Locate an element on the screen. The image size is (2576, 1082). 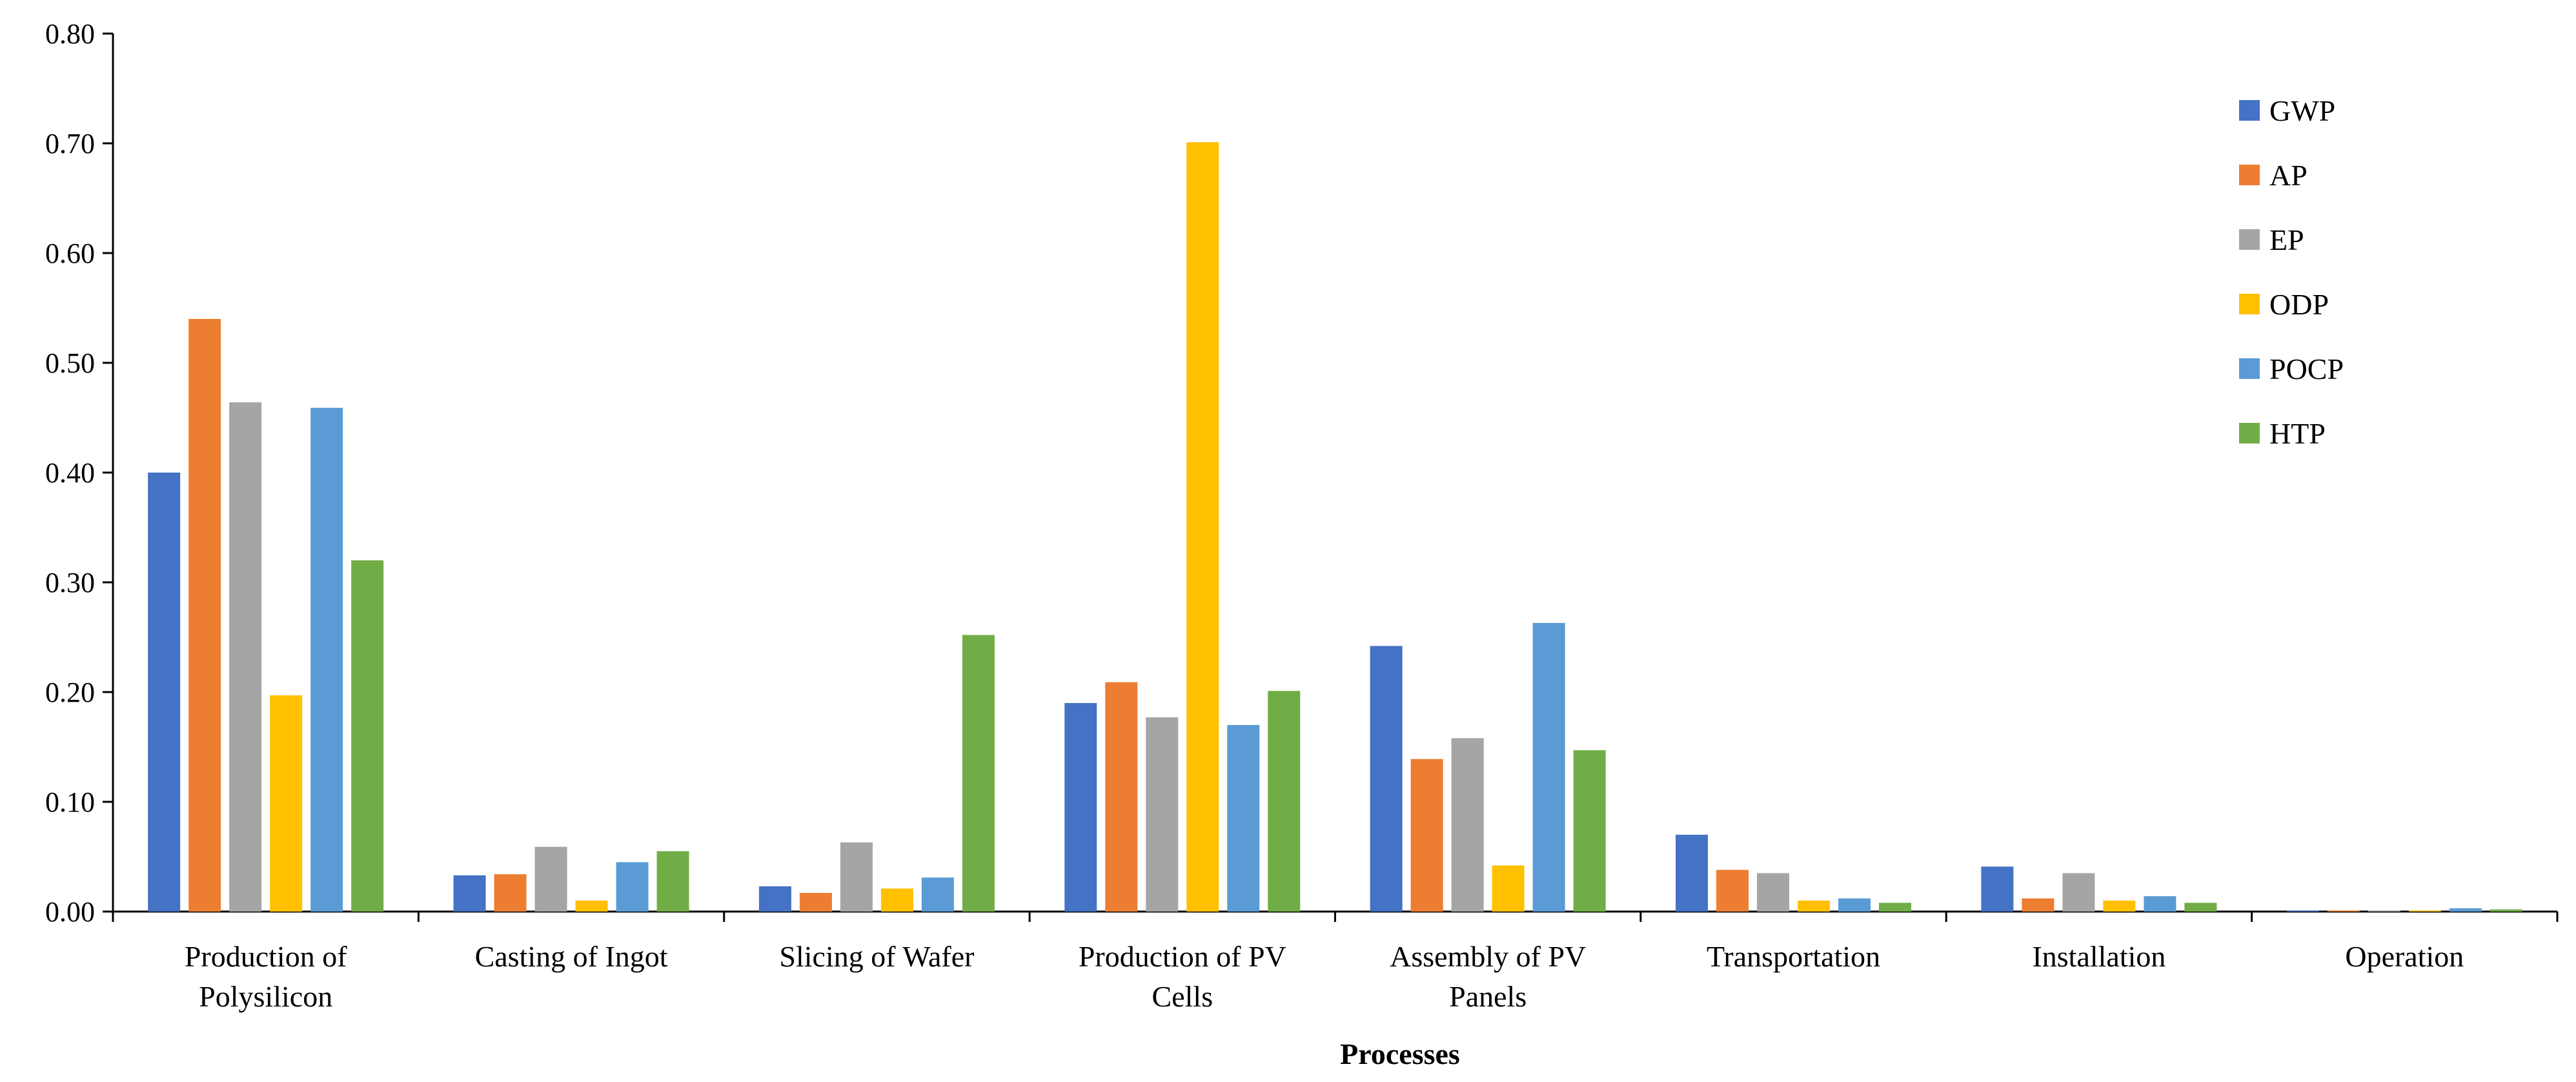
x-category-label: Production of Polysilicon is located at coordinates (266, 977).